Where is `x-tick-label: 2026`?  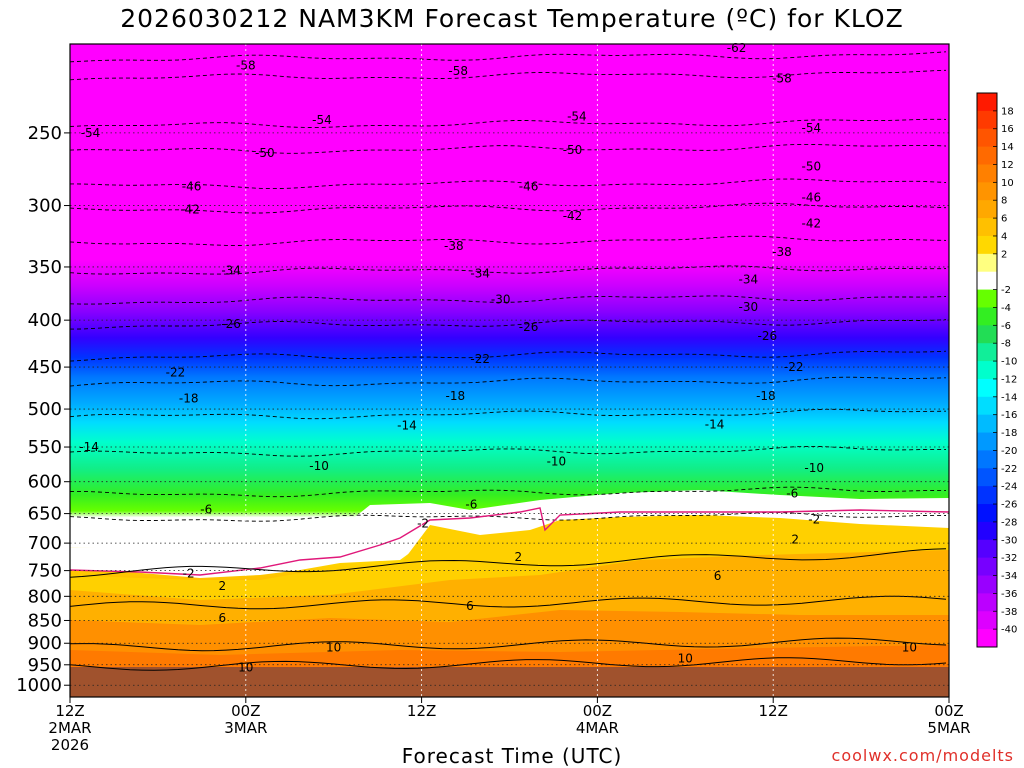 x-tick-label: 2026 is located at coordinates (70, 745).